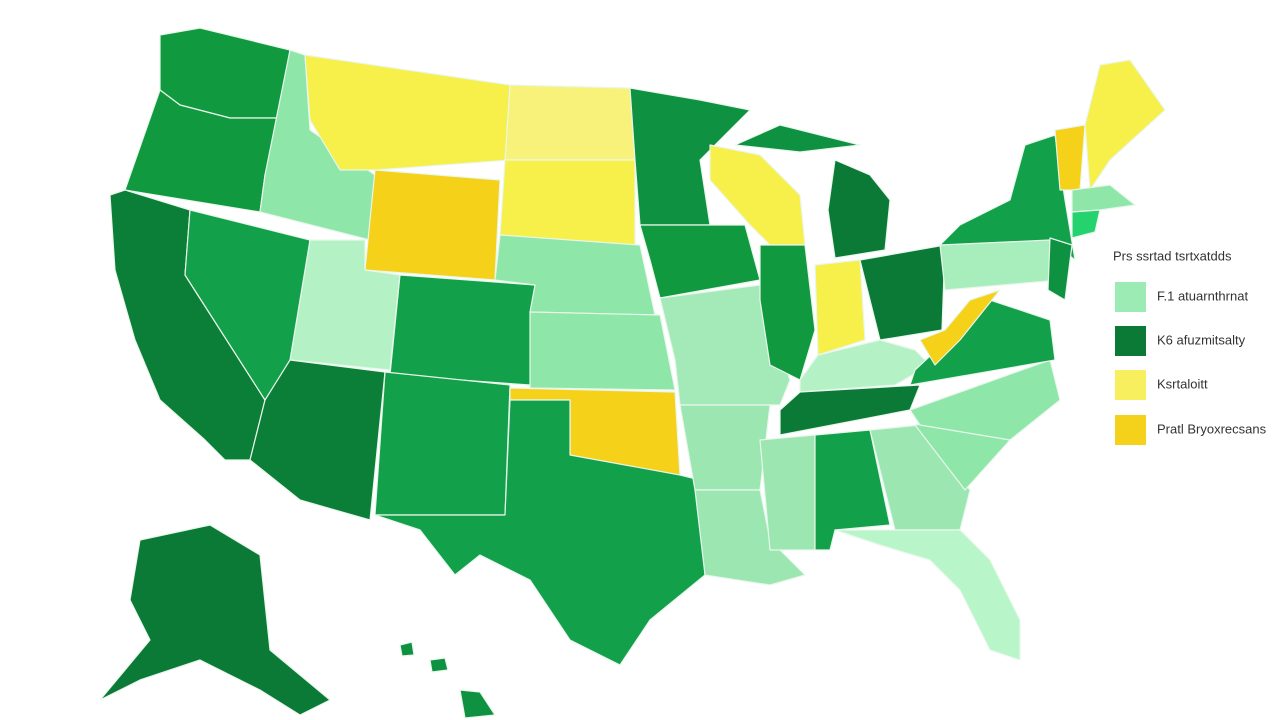 This screenshot has height=720, width=1280. Describe the element at coordinates (1182, 383) in the screenshot. I see `legend-label: Ksrtaloitt` at that location.